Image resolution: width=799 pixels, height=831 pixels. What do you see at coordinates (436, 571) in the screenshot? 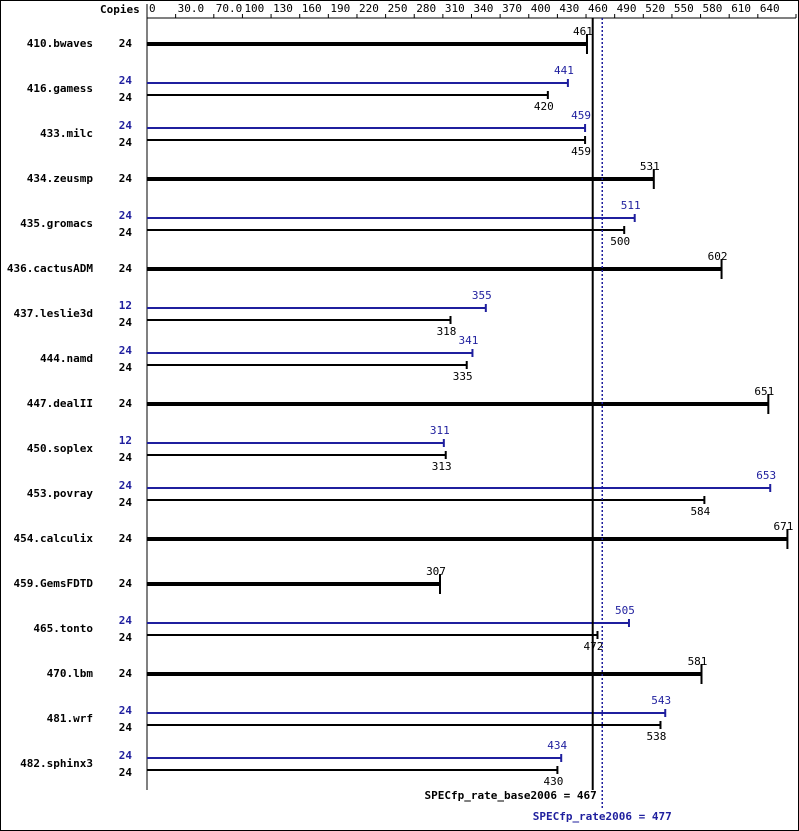
I see `value-label: 307` at bounding box center [436, 571].